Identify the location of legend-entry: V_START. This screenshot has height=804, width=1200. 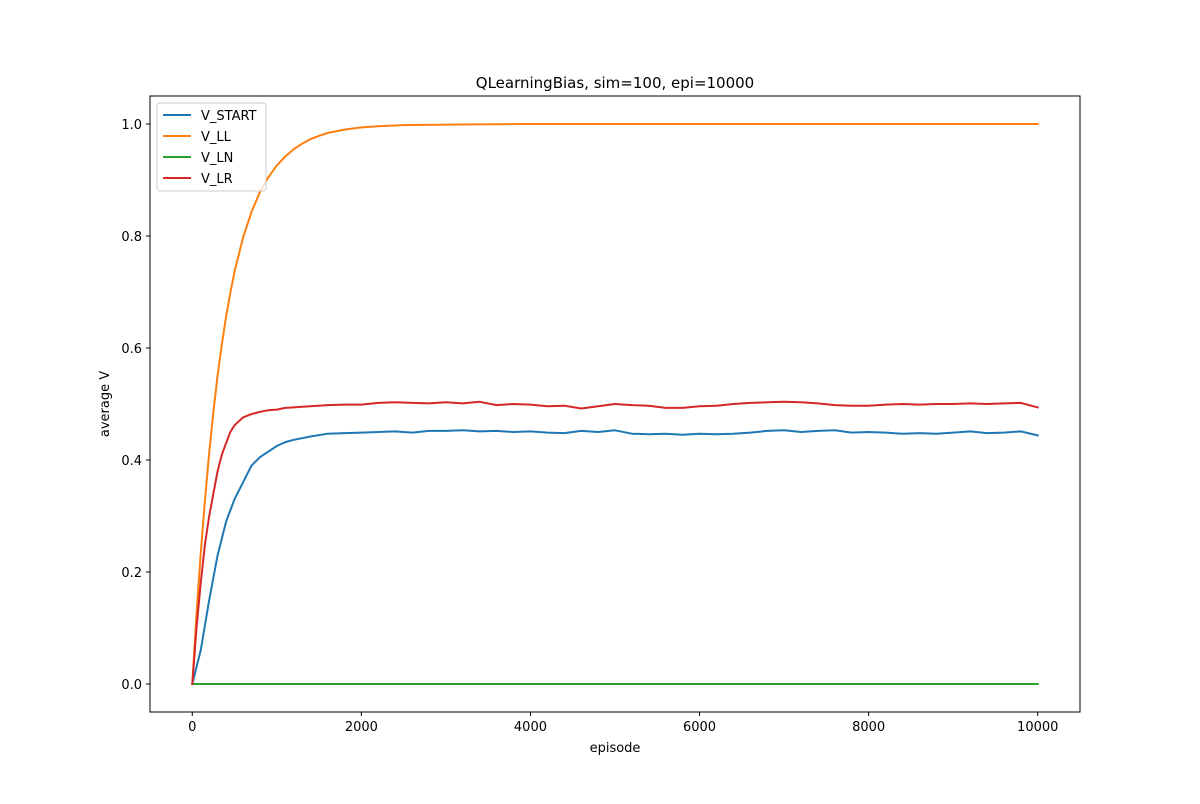
(210, 116).